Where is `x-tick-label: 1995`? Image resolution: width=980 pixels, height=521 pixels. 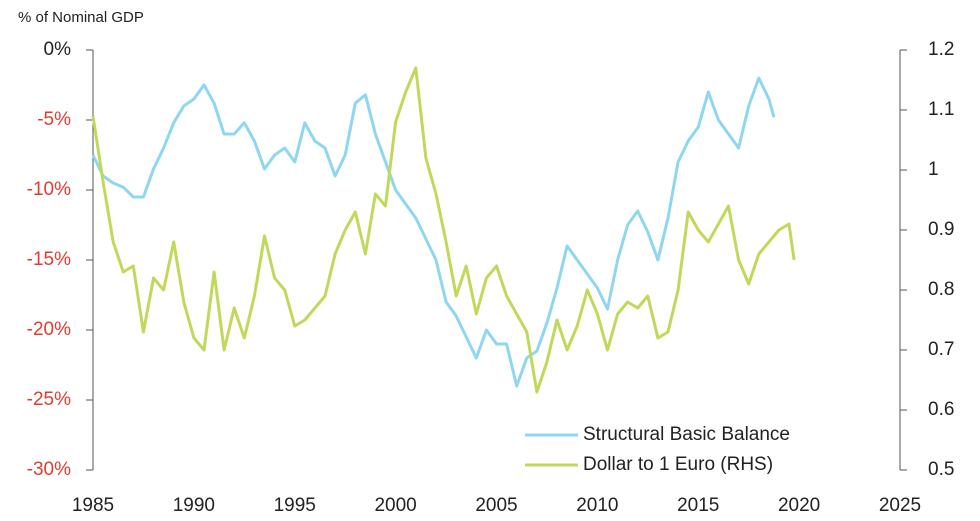
x-tick-label: 1995 is located at coordinates (295, 505).